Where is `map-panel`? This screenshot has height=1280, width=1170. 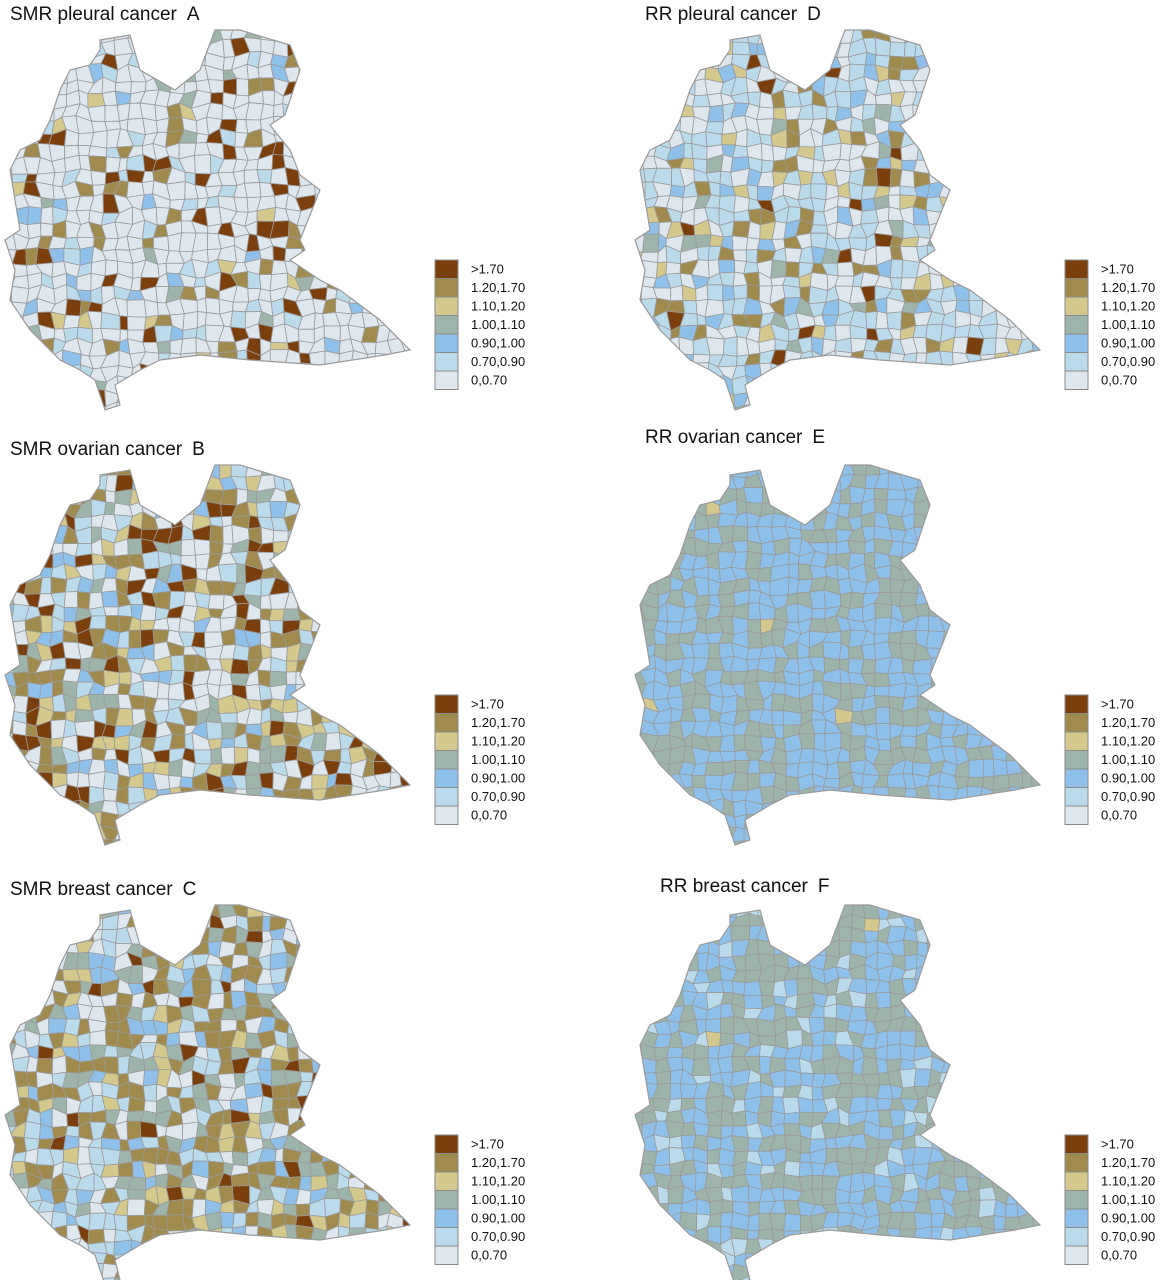 map-panel is located at coordinates (208, 231).